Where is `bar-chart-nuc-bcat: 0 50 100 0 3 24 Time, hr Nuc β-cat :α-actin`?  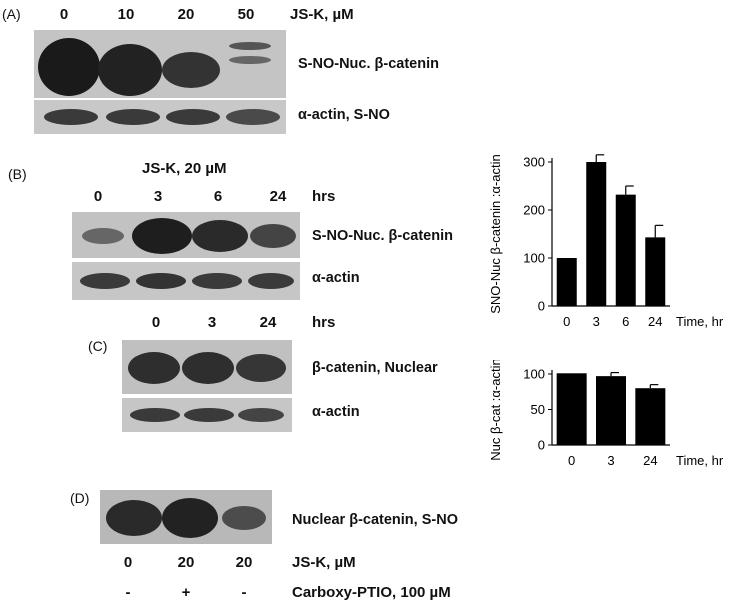
bar-chart-nuc-bcat: 0 50 100 0 3 24 Time, hr Nuc β-cat :α-actin is located at coordinates (606, 414).